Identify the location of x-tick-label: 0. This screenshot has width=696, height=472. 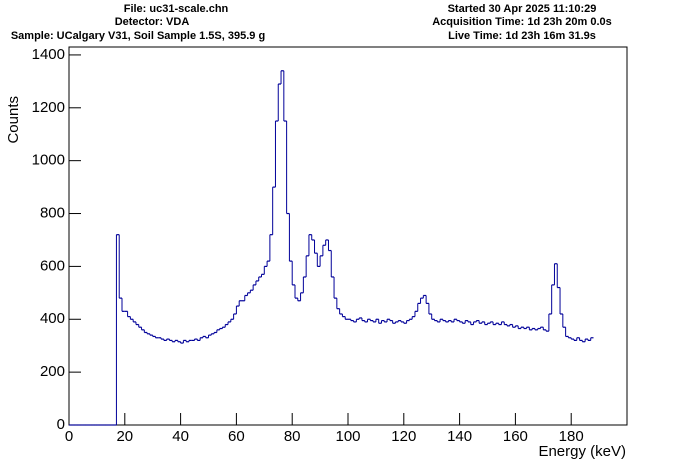
(69, 436).